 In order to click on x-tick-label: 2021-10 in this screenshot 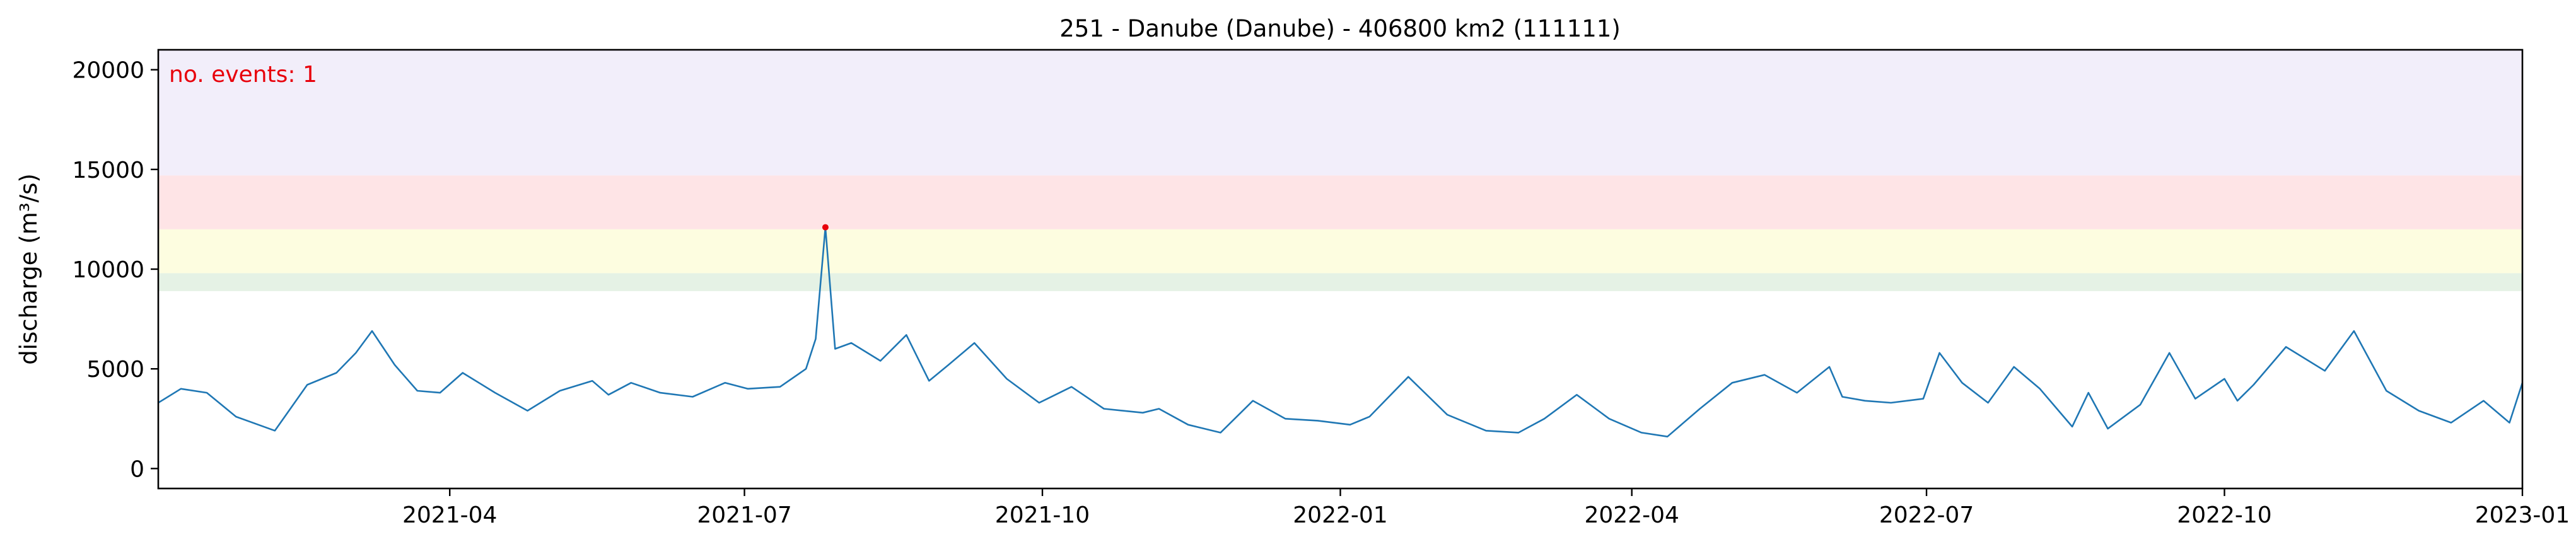, I will do `click(1043, 515)`.